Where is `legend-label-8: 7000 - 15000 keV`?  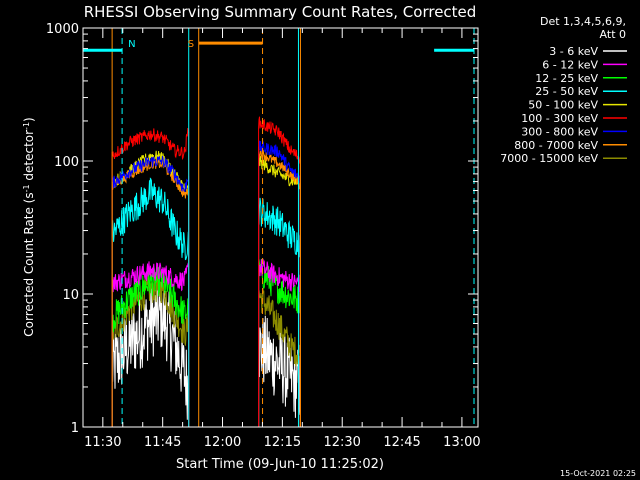
legend-label-8: 7000 - 15000 keV is located at coordinates (549, 158).